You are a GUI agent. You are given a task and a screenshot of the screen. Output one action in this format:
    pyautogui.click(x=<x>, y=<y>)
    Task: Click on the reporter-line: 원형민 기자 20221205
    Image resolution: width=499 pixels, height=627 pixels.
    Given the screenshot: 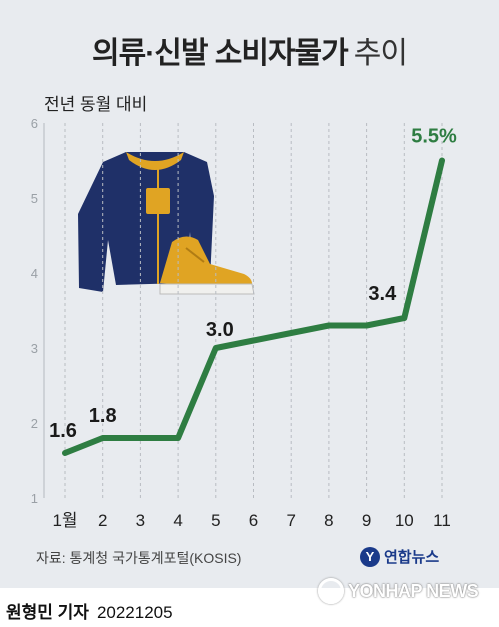 What is the action you would take?
    pyautogui.click(x=89, y=610)
    